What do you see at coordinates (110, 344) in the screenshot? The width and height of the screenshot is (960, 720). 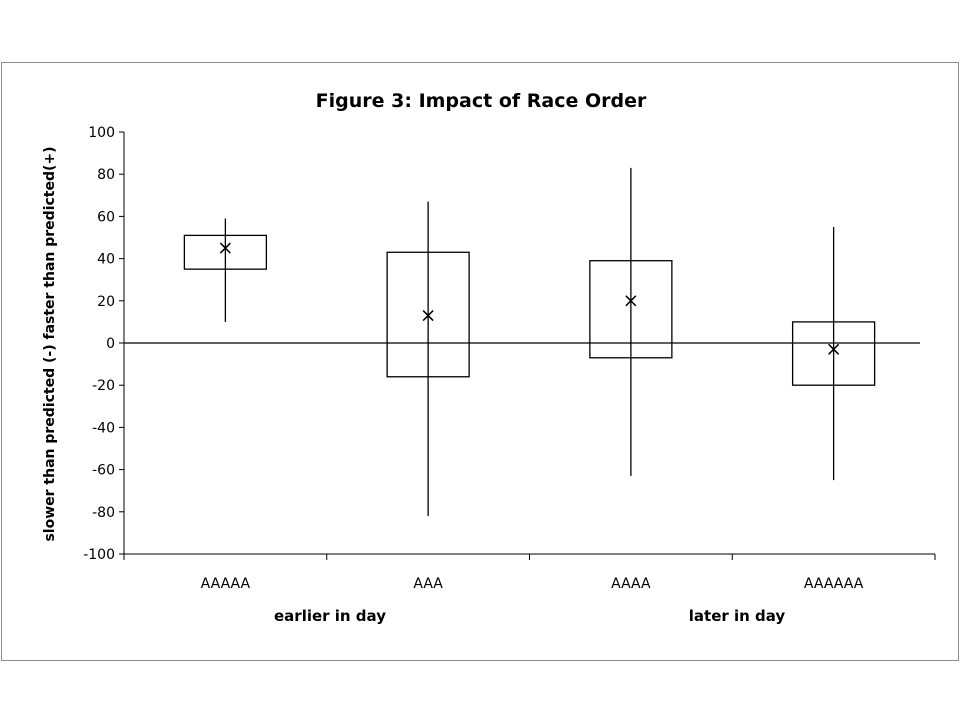 I see `y-tick-label: 0` at bounding box center [110, 344].